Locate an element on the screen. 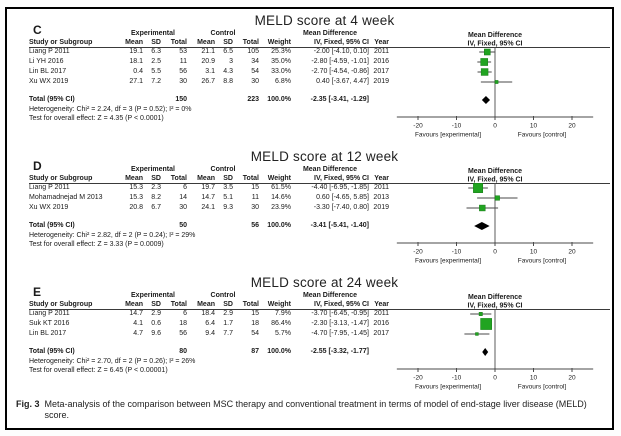 This screenshot has height=436, width=621. exp-sd-cell: 8.2 is located at coordinates (156, 197).